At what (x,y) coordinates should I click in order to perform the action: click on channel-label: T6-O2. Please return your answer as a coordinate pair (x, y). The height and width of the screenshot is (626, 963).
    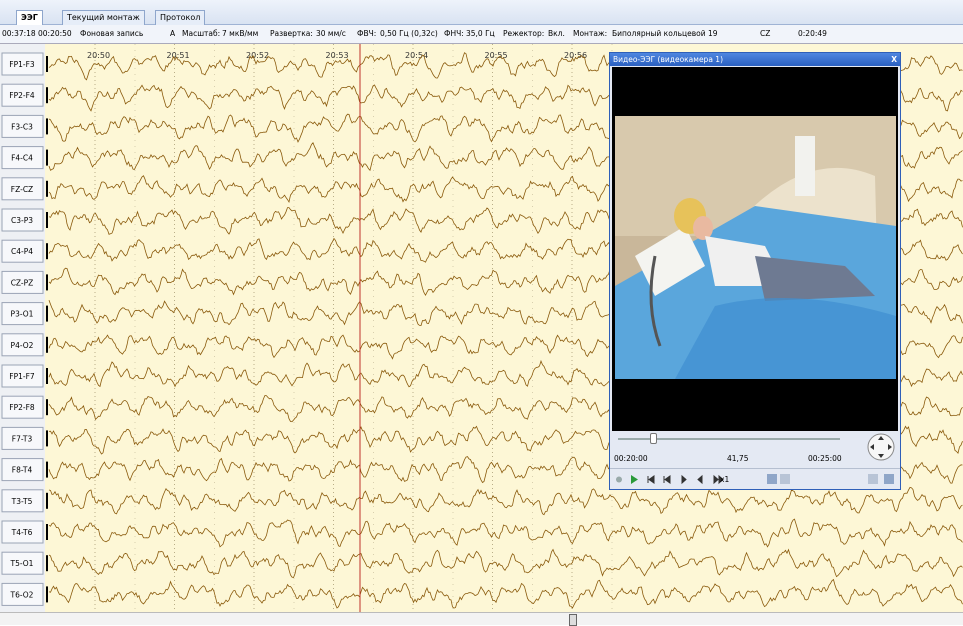
    Looking at the image, I should click on (22, 594).